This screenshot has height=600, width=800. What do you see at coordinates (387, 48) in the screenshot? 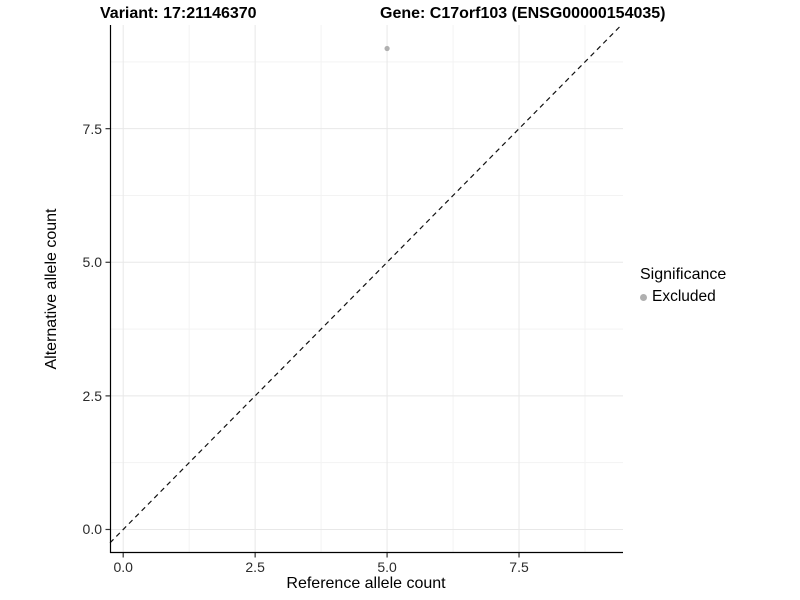
I see `data-point` at bounding box center [387, 48].